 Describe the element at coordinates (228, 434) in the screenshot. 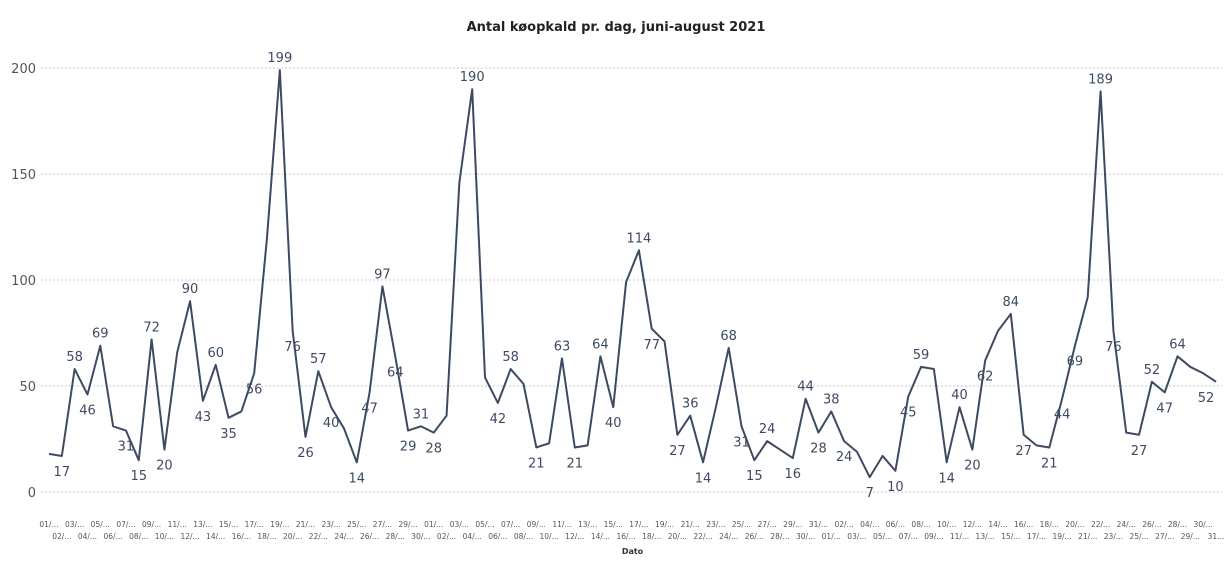

I see `data-label: 35` at that location.